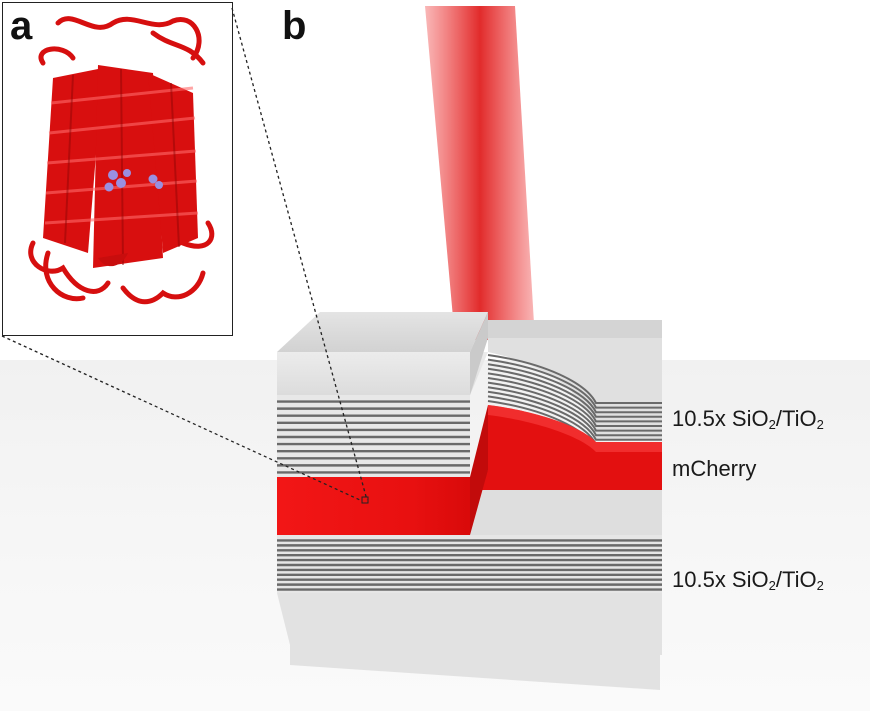 The image size is (870, 711). I want to click on panel-b-label: b, so click(294, 26).